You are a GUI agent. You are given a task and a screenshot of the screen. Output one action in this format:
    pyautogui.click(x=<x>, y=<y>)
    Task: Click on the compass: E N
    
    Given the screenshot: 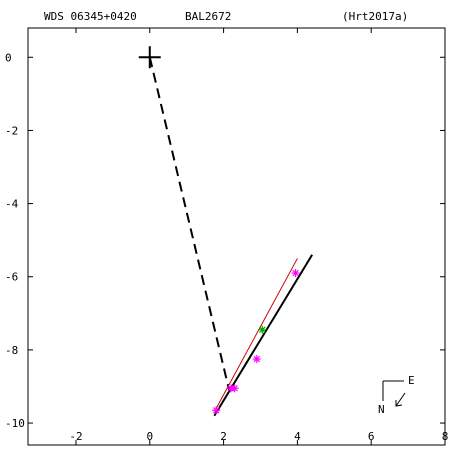 What is the action you would take?
    pyautogui.click(x=396, y=395)
    